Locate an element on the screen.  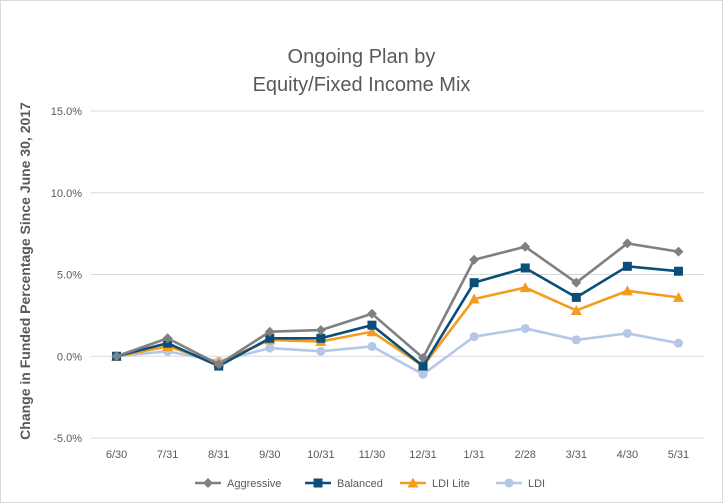
x-tick-label: 7/31 is located at coordinates (167, 455).